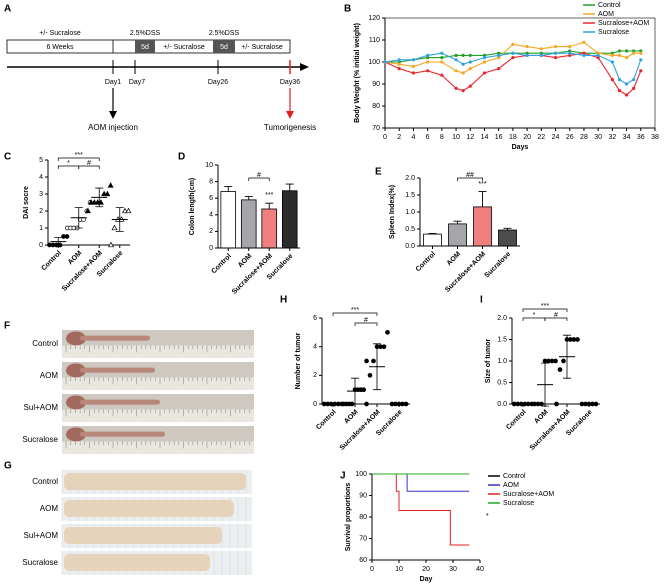 This screenshot has height=586, width=669. Describe the element at coordinates (372, 569) in the screenshot. I see `x-tick-label: 0` at that location.